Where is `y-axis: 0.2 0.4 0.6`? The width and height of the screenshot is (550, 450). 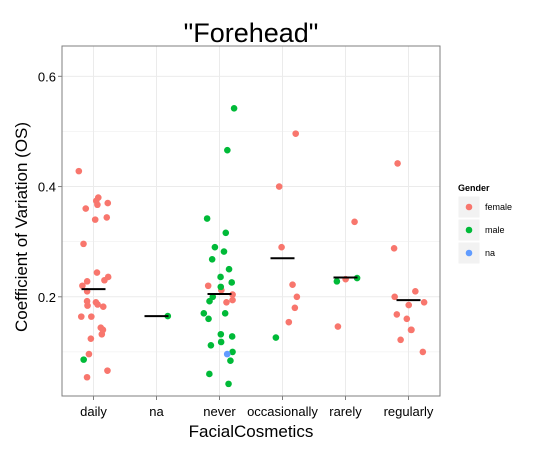
y-axis: 0.2 0.4 0.6 is located at coordinates (50, 187).